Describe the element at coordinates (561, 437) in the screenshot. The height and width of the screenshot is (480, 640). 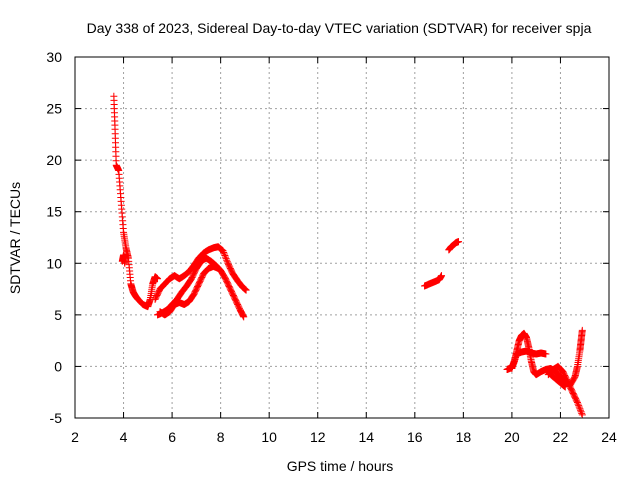
I see `x-tick-label: 22` at that location.